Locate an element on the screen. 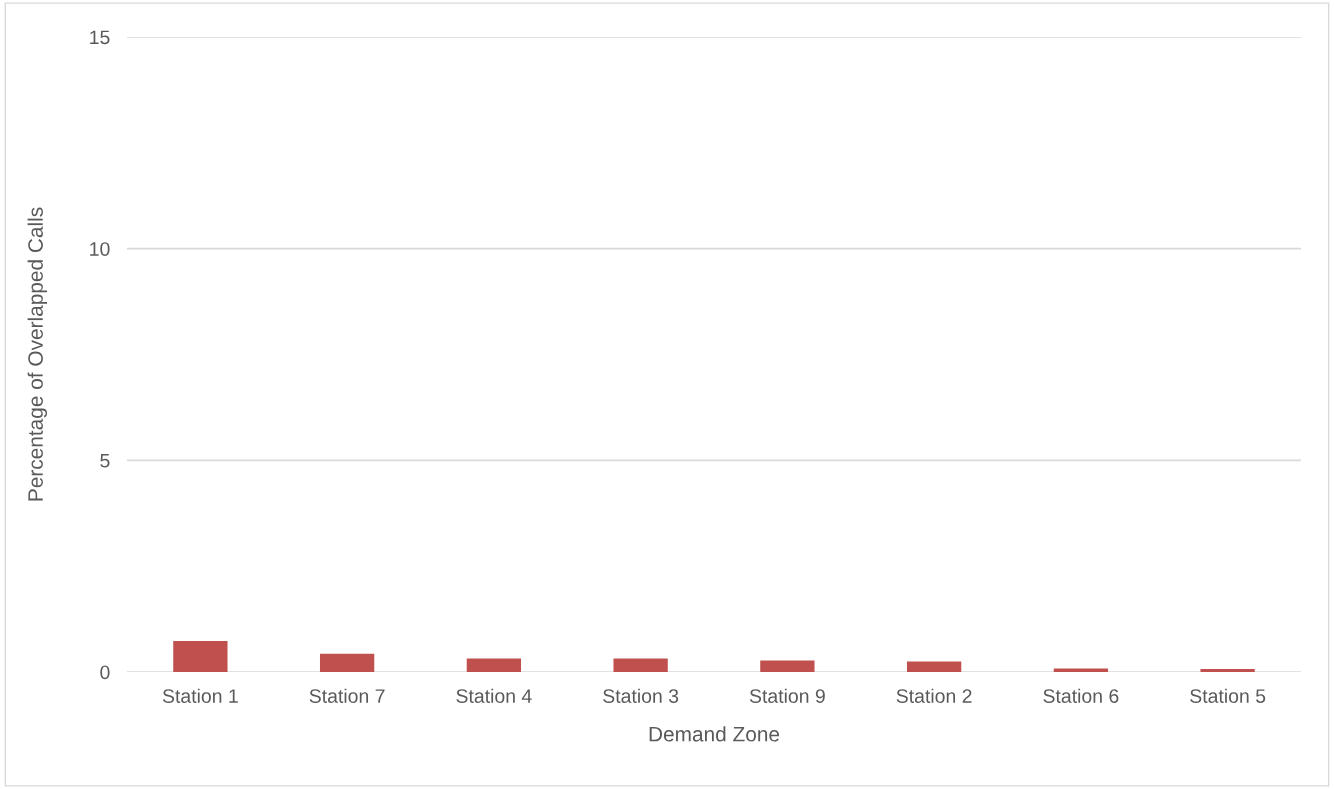 This screenshot has width=1334, height=789. y-tick-label: 5 is located at coordinates (105, 461).